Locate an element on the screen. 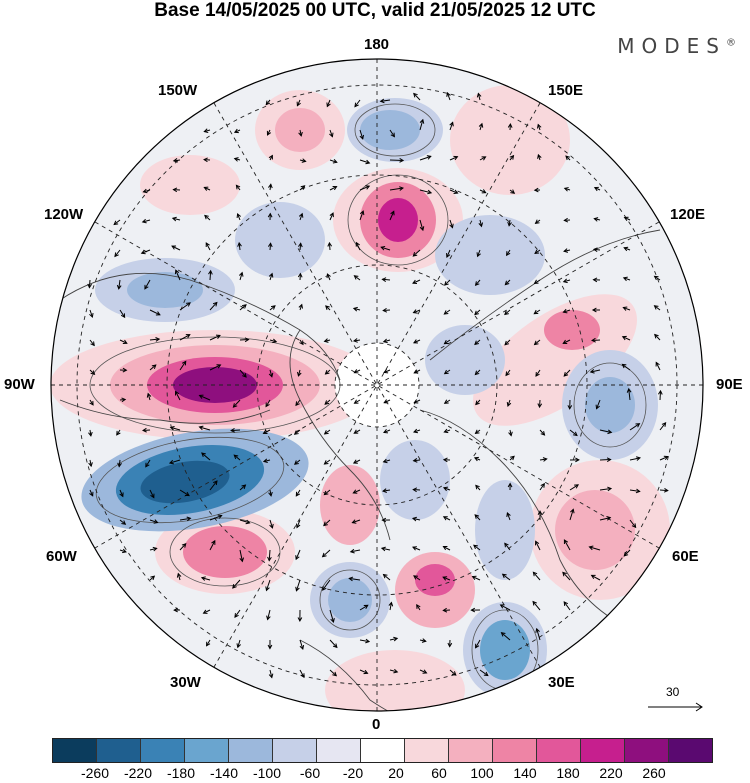  lon-label-150w: 150W is located at coordinates (178, 90).